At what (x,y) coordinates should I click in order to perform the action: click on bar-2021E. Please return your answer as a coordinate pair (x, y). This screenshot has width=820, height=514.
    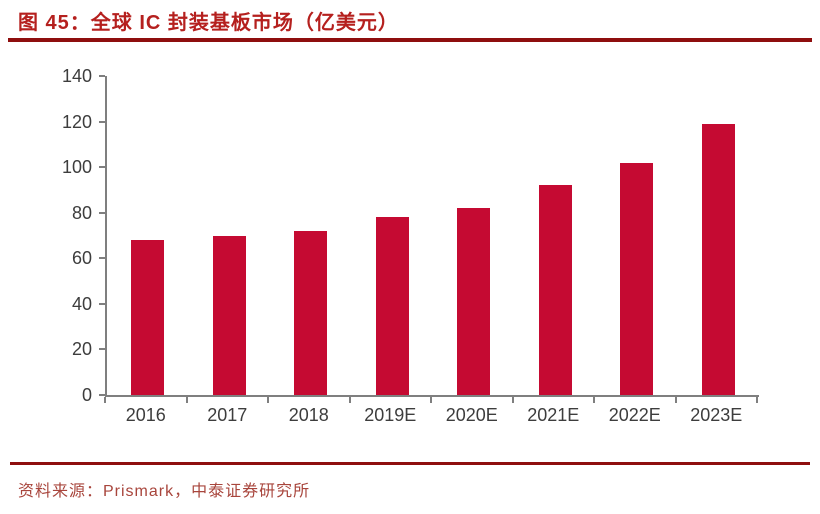
    Looking at the image, I should click on (555, 290).